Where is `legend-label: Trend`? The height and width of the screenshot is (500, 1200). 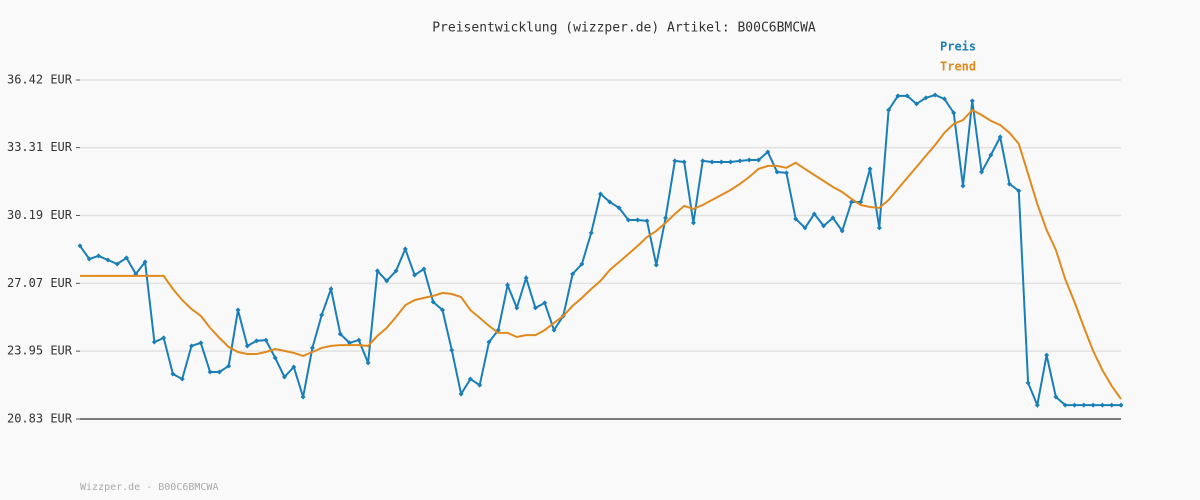 legend-label: Trend is located at coordinates (958, 67).